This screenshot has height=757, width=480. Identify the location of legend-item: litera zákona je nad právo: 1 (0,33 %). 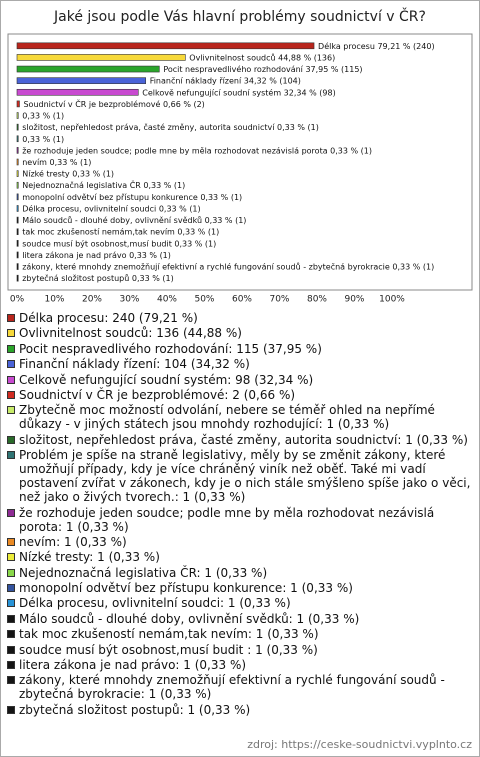
(240, 665).